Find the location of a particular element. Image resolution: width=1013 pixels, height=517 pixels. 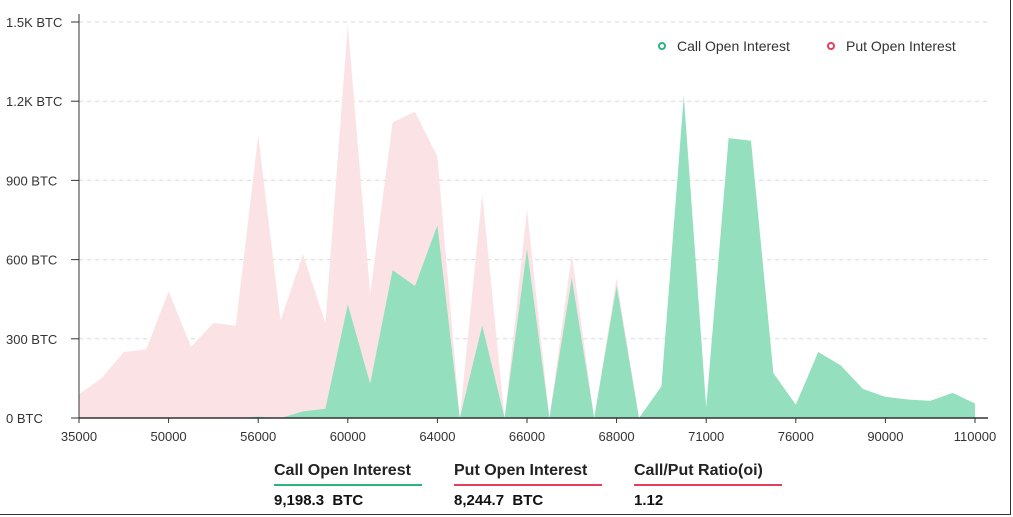

x-tick-label: 50000 is located at coordinates (169, 436).